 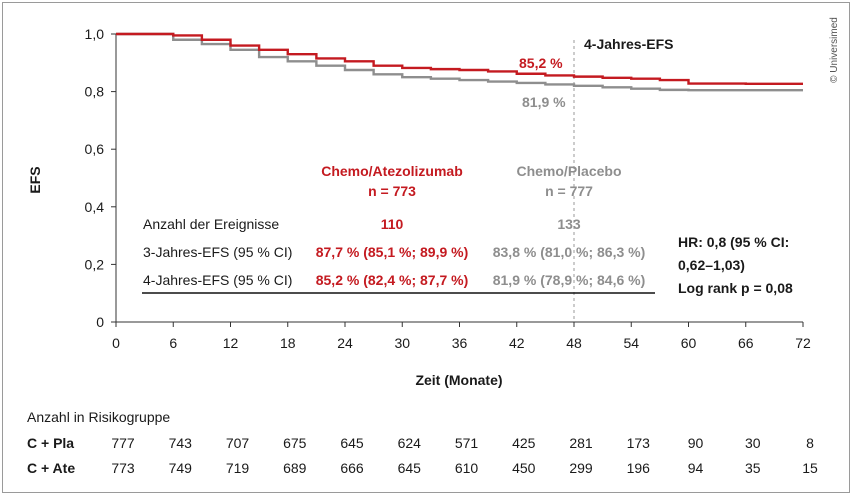 I want to click on curve-chemo-placebo, so click(x=459, y=62).